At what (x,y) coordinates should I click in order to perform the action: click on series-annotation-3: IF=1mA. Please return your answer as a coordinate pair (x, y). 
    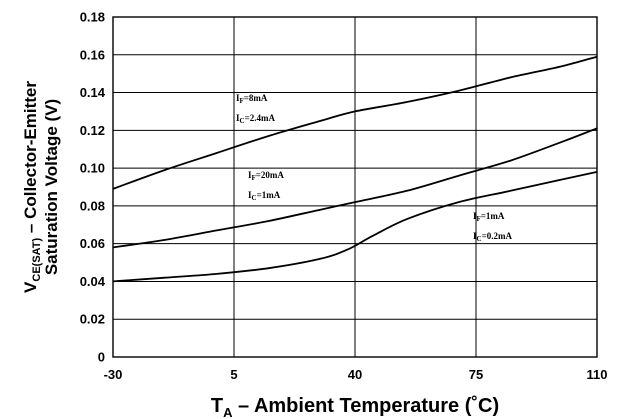
    Looking at the image, I should click on (489, 217).